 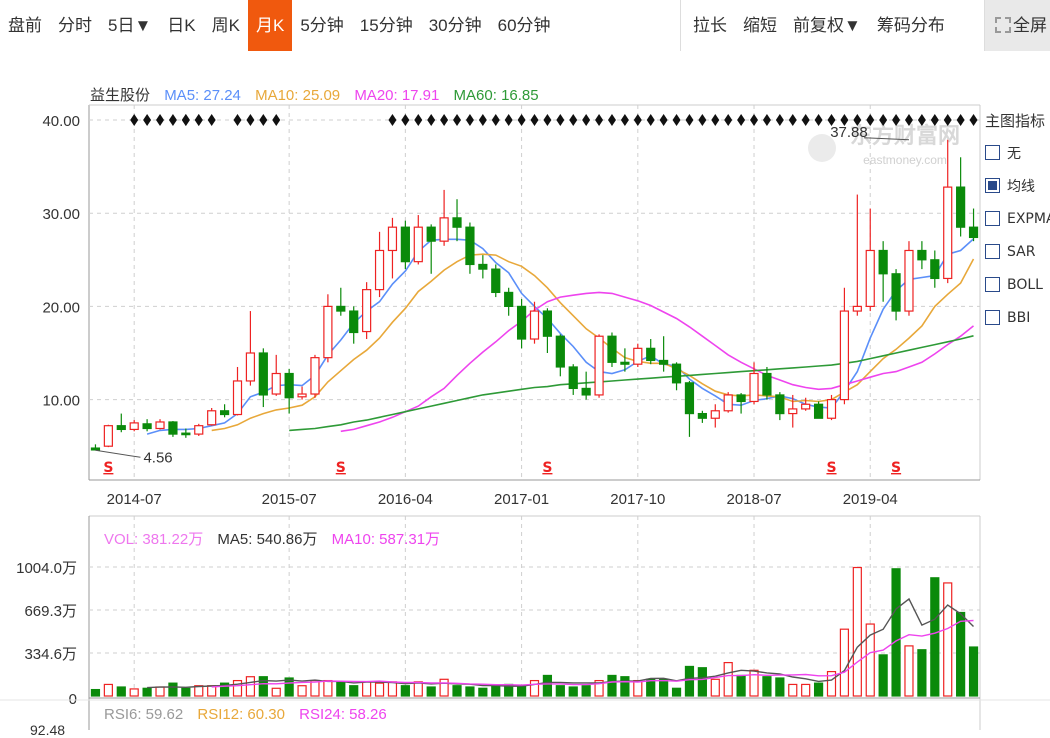 I want to click on indicator-option-4: BOLL, so click(x=1017, y=284).